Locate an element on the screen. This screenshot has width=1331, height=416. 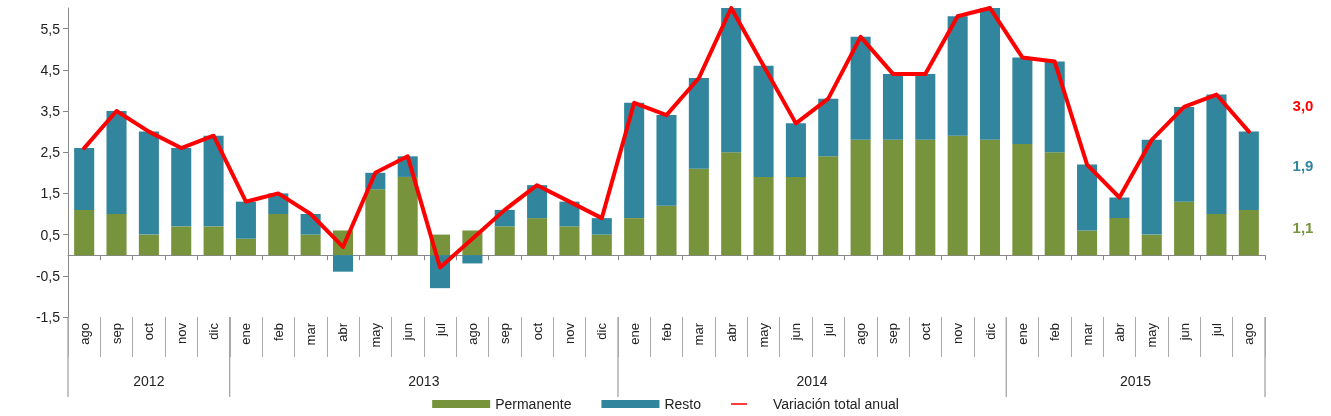
text: 2012 is located at coordinates (149, 381).